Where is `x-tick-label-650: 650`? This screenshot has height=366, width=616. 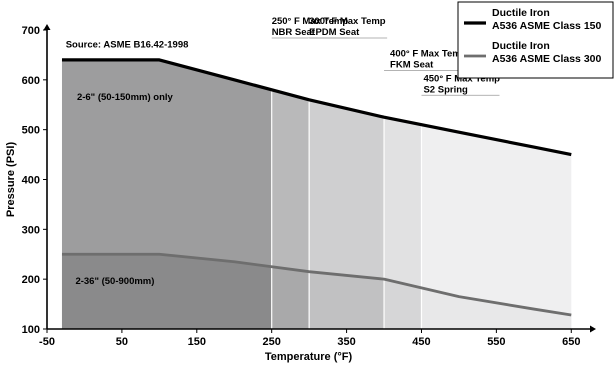
x-tick-label-650: 650 is located at coordinates (571, 342).